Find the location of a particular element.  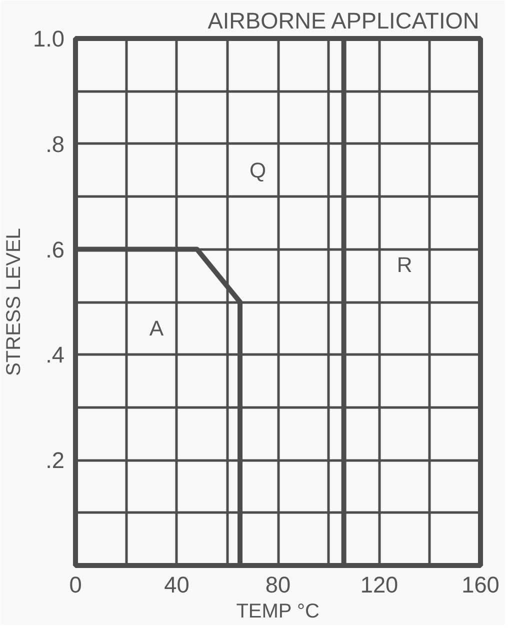

x-tick-label: 0 is located at coordinates (75, 585).